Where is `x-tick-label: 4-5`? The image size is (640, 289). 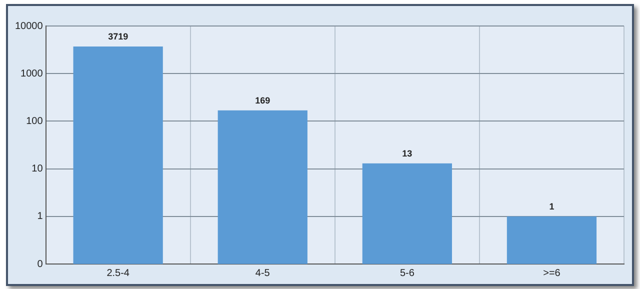 x-tick-label: 4-5 is located at coordinates (262, 273).